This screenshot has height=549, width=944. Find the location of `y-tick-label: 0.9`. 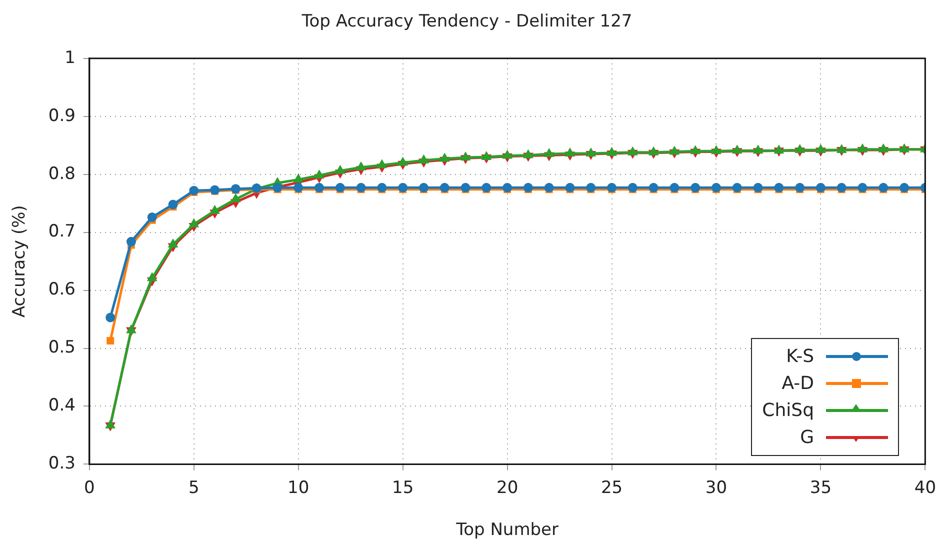

y-tick-label: 0.9 is located at coordinates (62, 116).